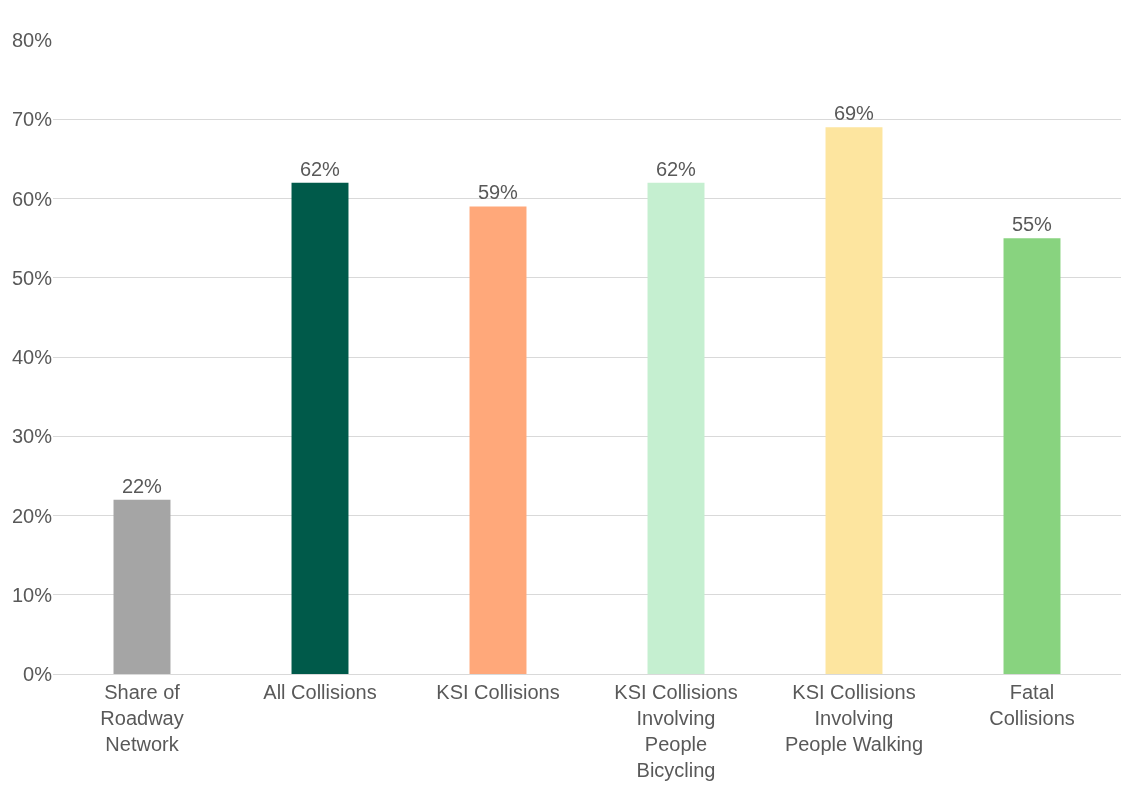 Image resolution: width=1141 pixels, height=793 pixels. What do you see at coordinates (32, 277) in the screenshot?
I see `y-tick-label: 50%` at bounding box center [32, 277].